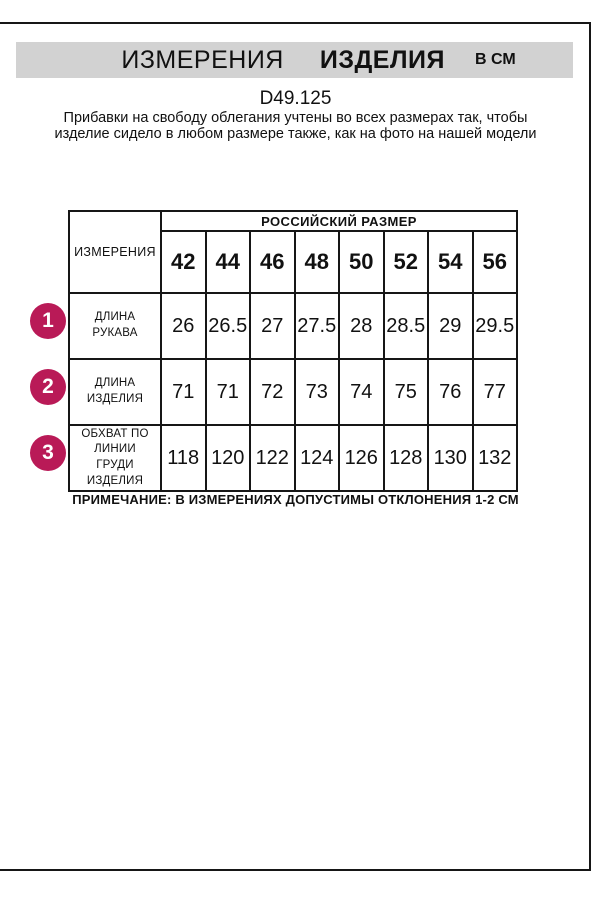 Image resolution: width=600 pixels, height=900 pixels. Describe the element at coordinates (361, 326) in the screenshot. I see `value-cell: 28` at that location.